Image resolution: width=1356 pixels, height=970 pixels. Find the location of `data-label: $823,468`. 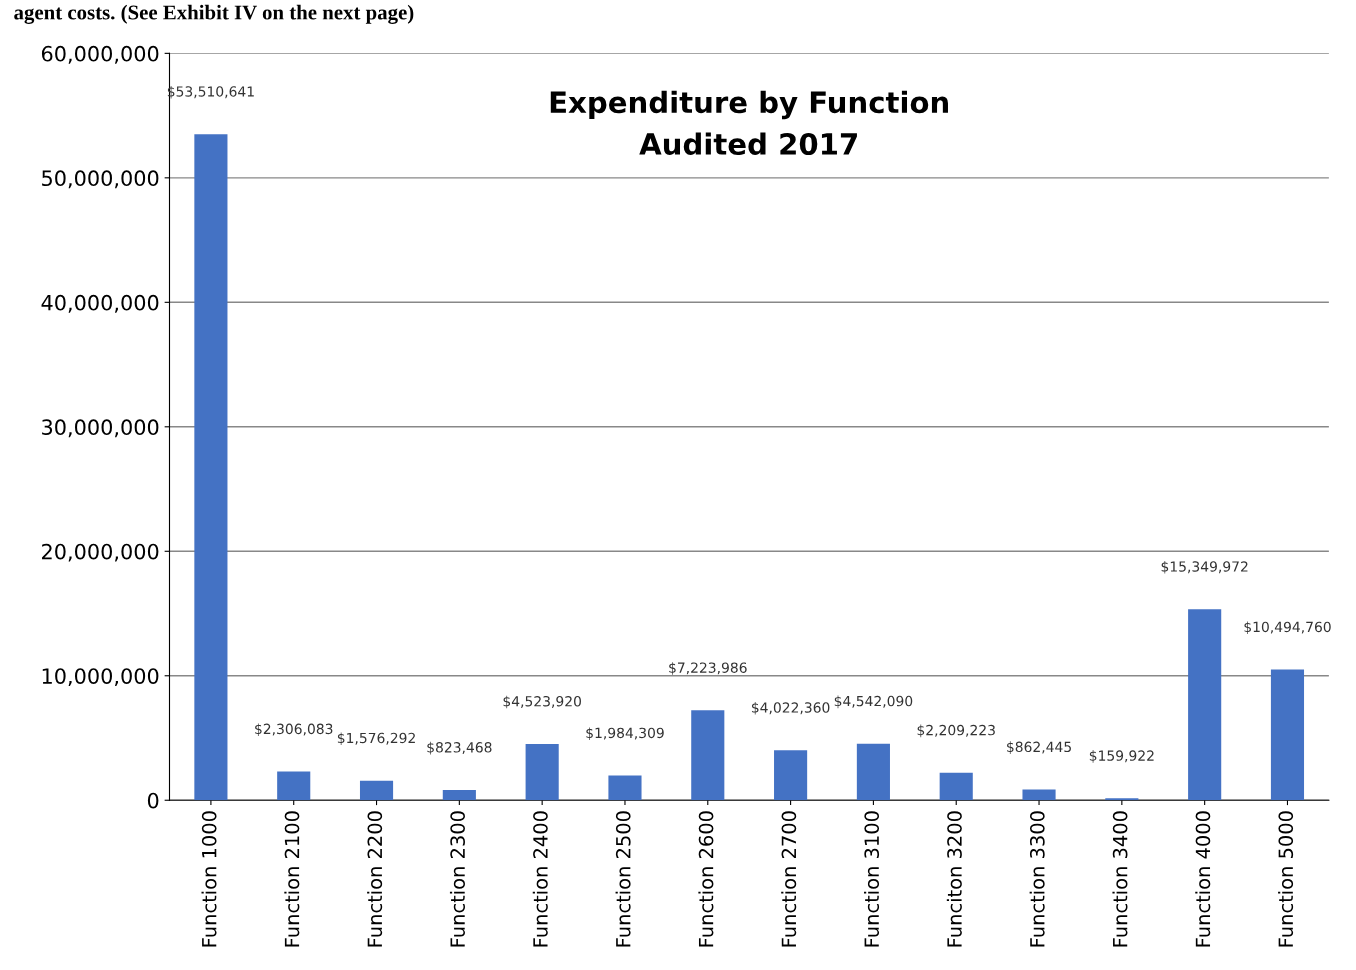

data-label: $823,468 is located at coordinates (459, 748).